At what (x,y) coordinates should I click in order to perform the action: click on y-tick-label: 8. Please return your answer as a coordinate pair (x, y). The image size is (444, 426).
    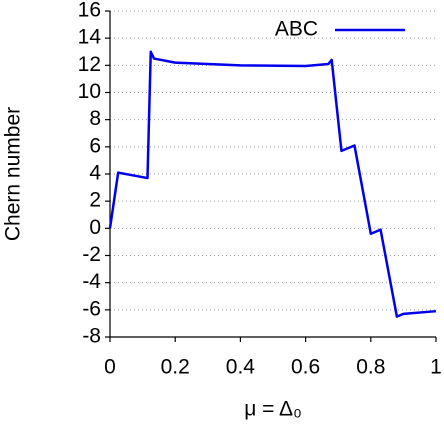
    Looking at the image, I should click on (95, 118).